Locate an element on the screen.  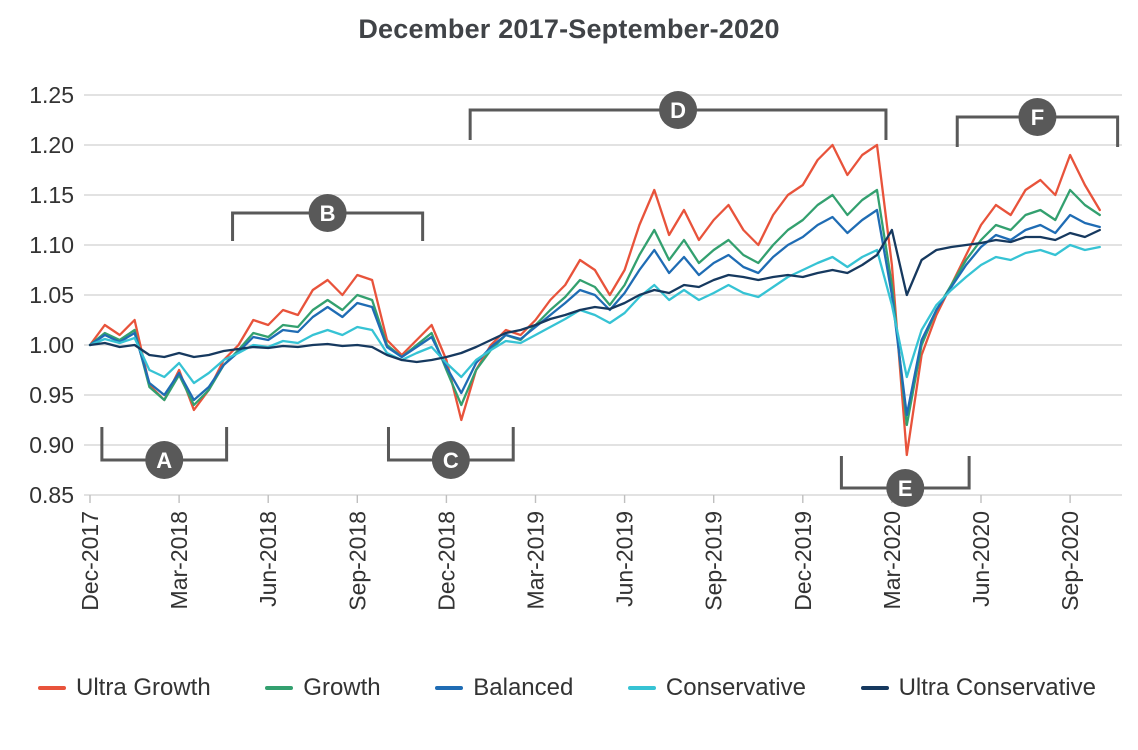
balanced-line-swatch is located at coordinates (449, 688).